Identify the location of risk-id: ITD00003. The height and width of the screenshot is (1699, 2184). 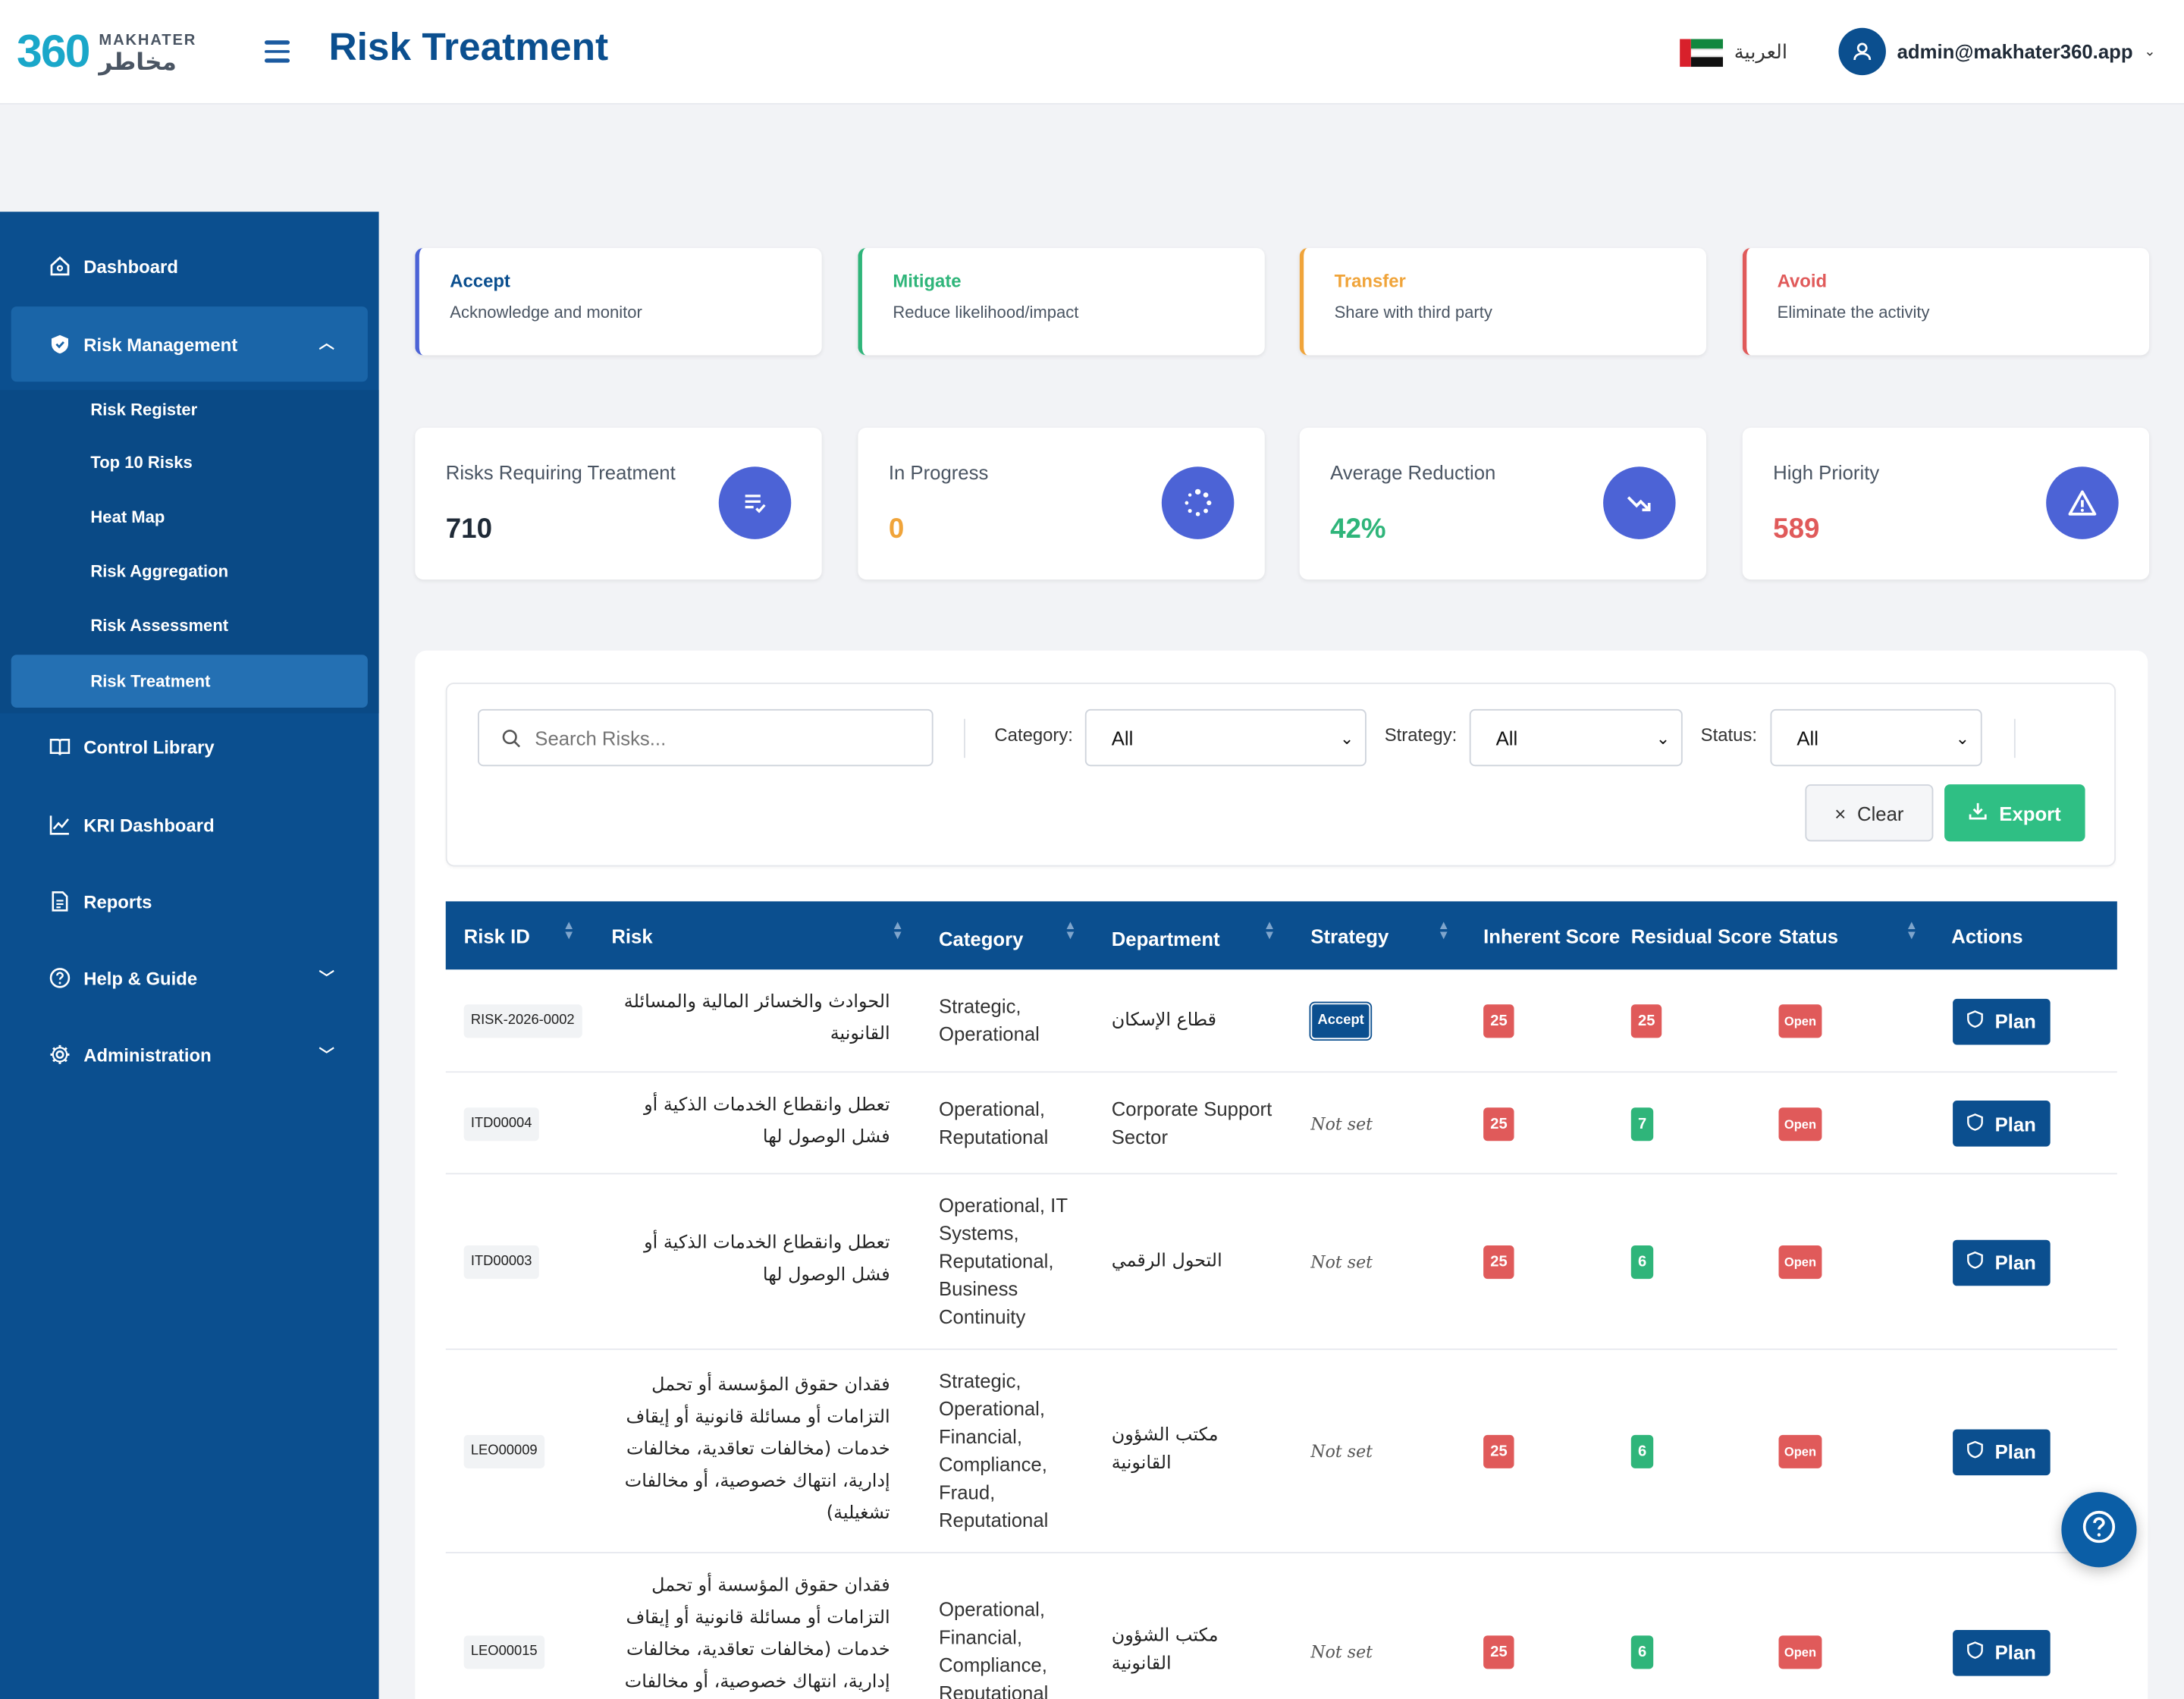
(501, 1262).